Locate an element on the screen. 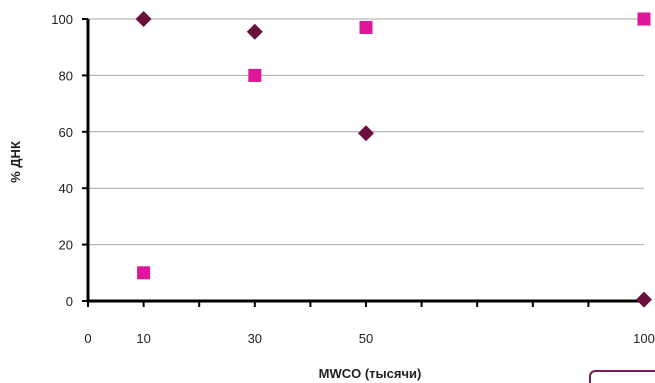 This screenshot has height=383, width=655. x-axis-title: MWCO (тысячи) is located at coordinates (370, 373).